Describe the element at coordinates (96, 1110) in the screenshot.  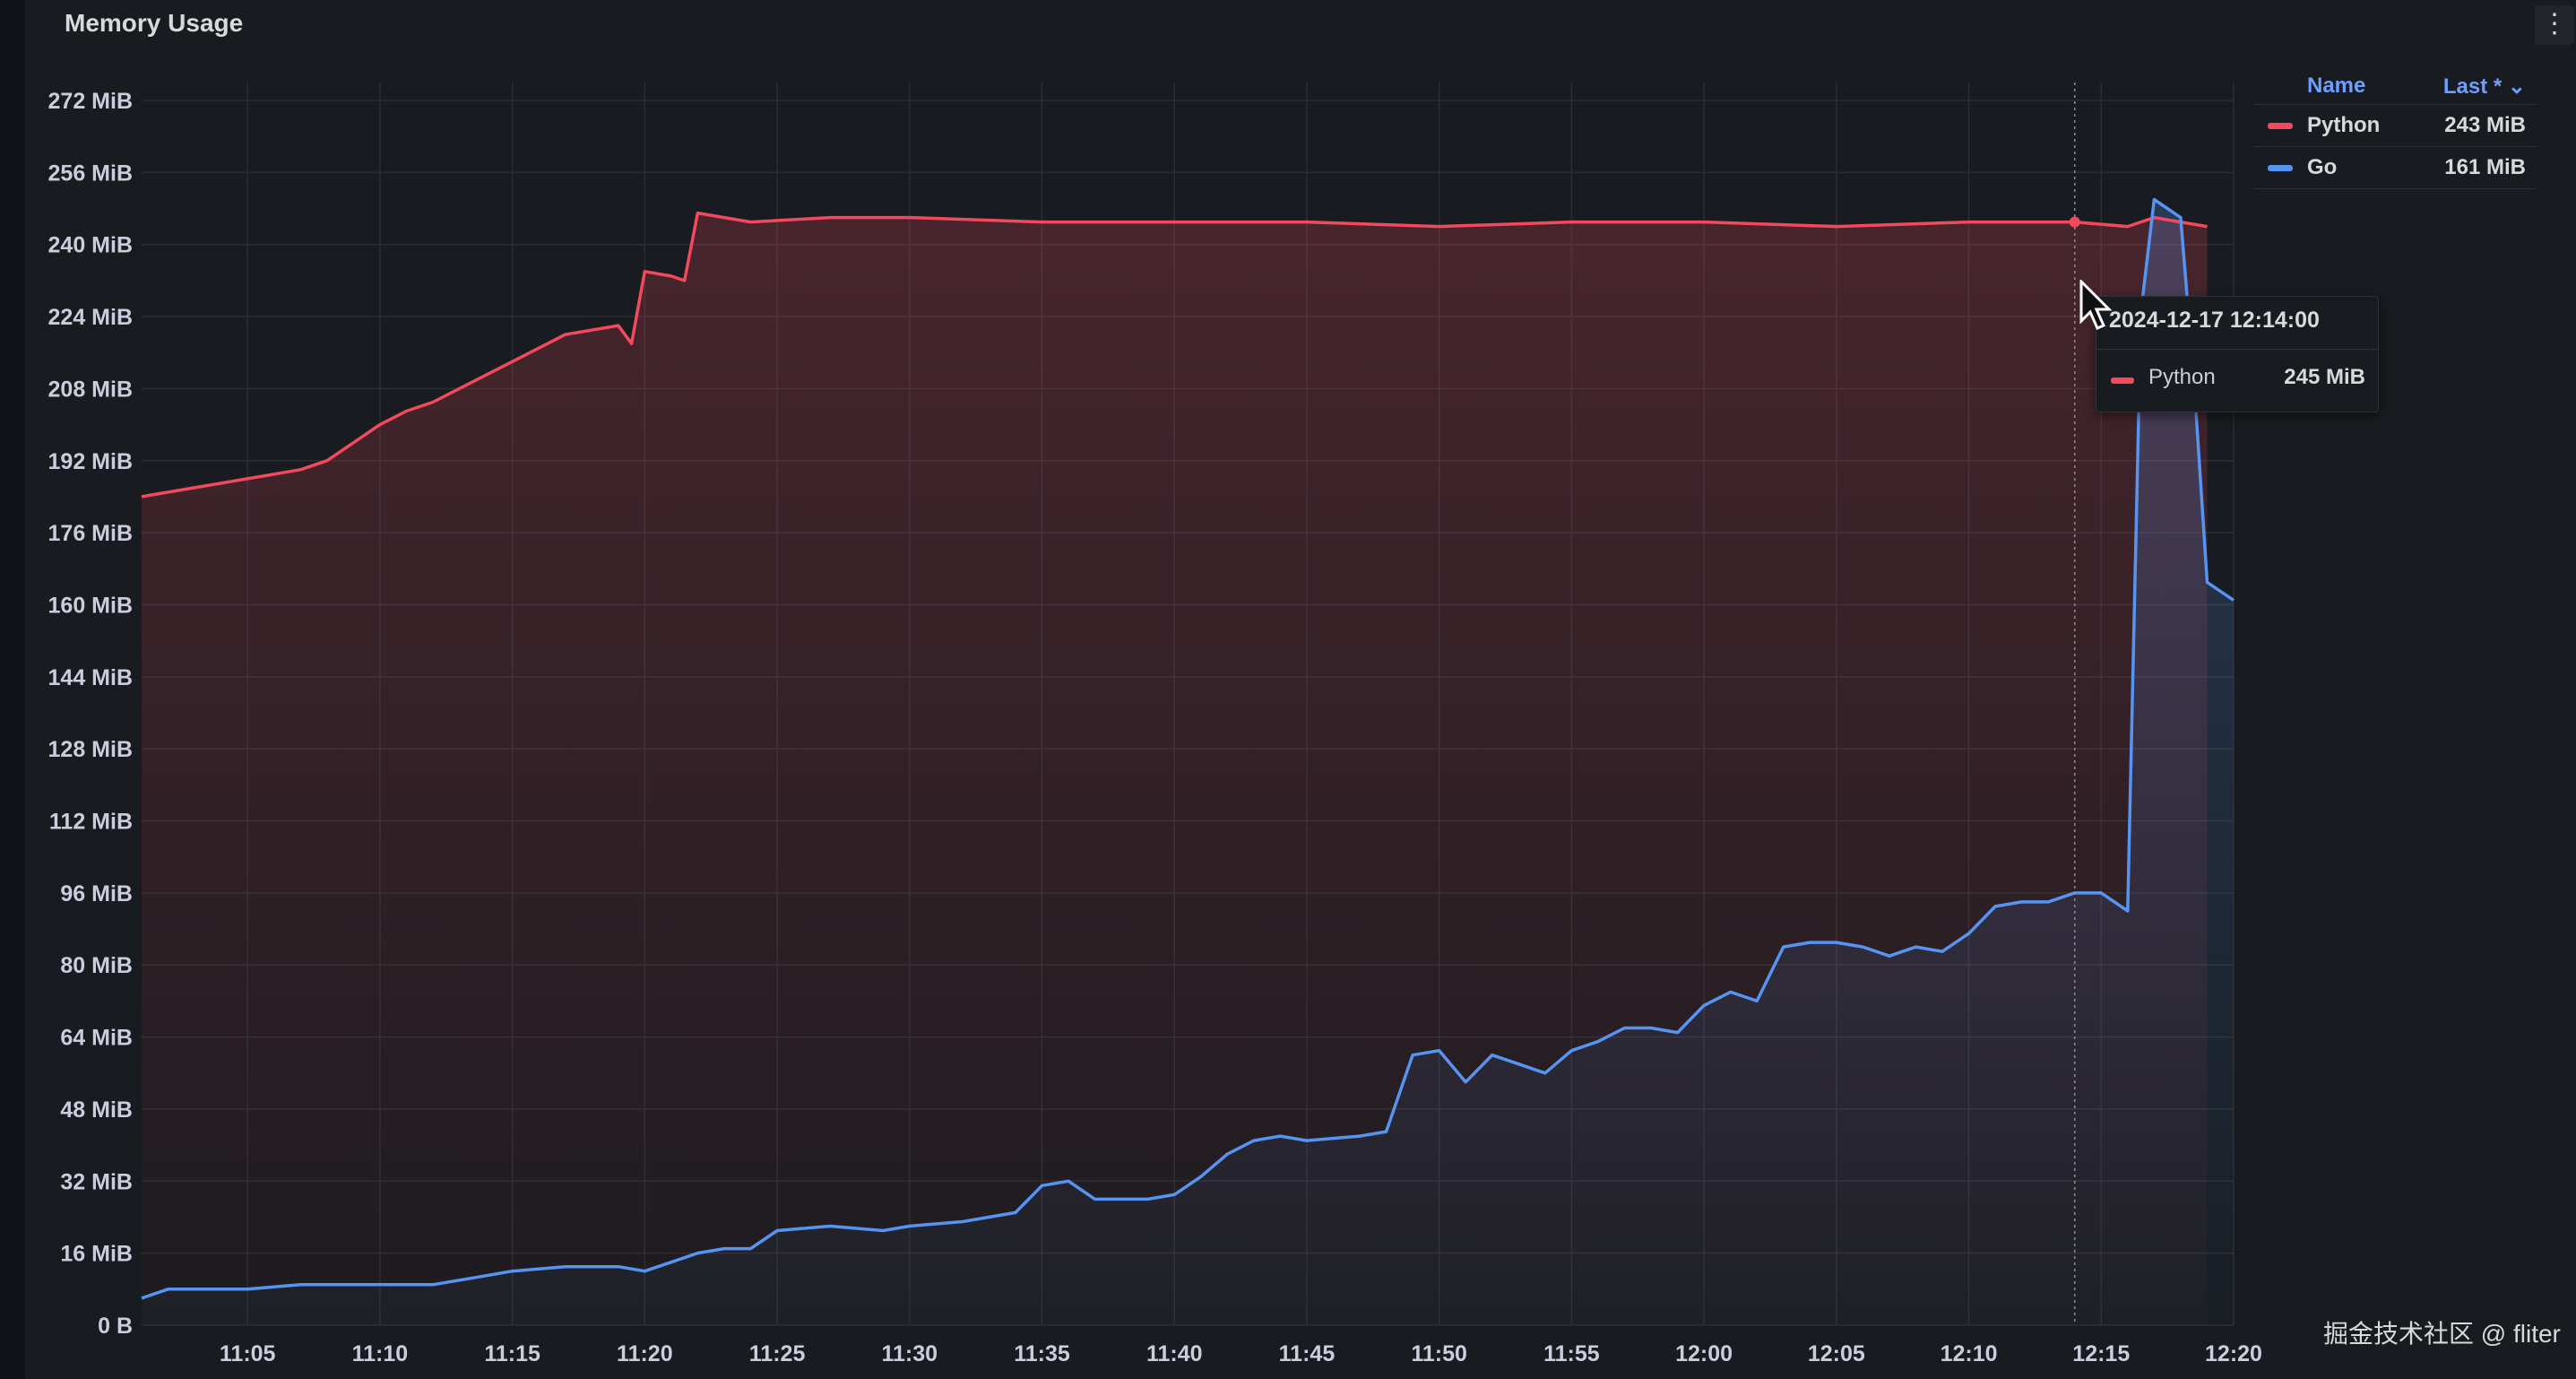
I see `y-tick-label: 48 MiB` at that location.